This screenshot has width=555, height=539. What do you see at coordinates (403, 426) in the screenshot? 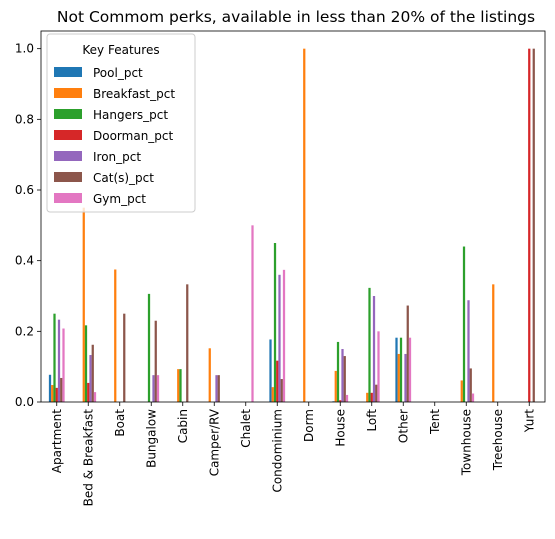
I see `x-tick-label: Other` at bounding box center [403, 426].